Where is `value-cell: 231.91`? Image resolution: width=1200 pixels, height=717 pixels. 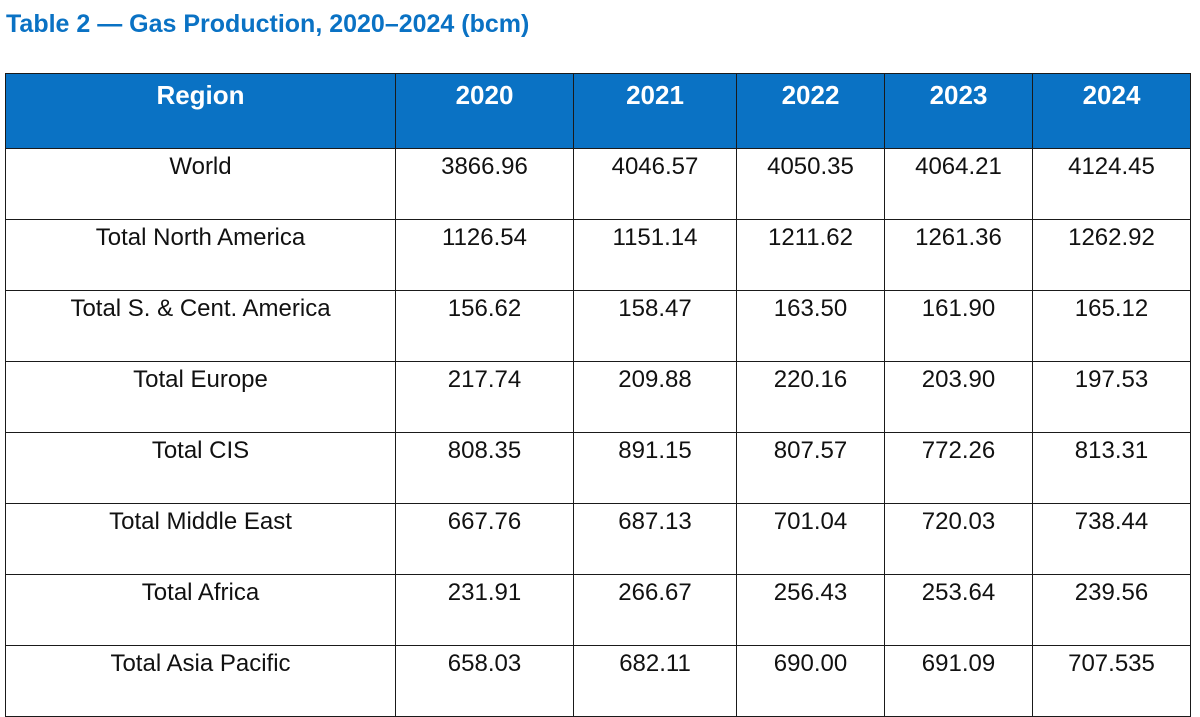 value-cell: 231.91 is located at coordinates (484, 610).